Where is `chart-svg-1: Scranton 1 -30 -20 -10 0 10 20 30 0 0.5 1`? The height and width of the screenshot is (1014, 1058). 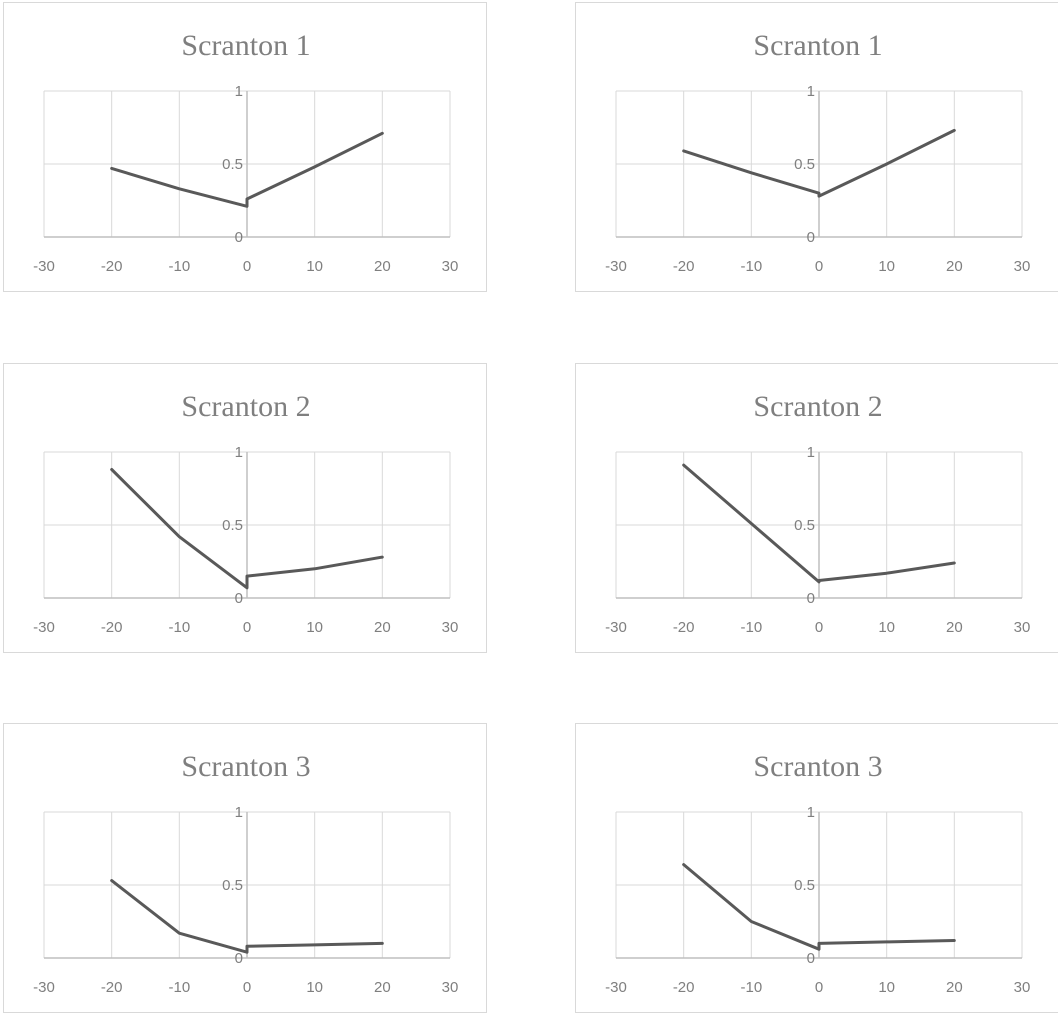
chart-svg-1: Scranton 1 -30 -20 -10 0 10 20 30 0 0.5 1 is located at coordinates (246, 152).